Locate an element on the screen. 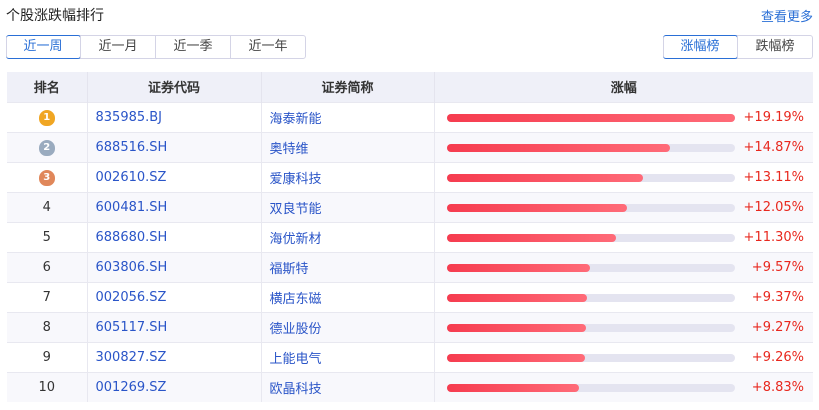 The image size is (819, 410). rank-cell: 6 is located at coordinates (47, 266).